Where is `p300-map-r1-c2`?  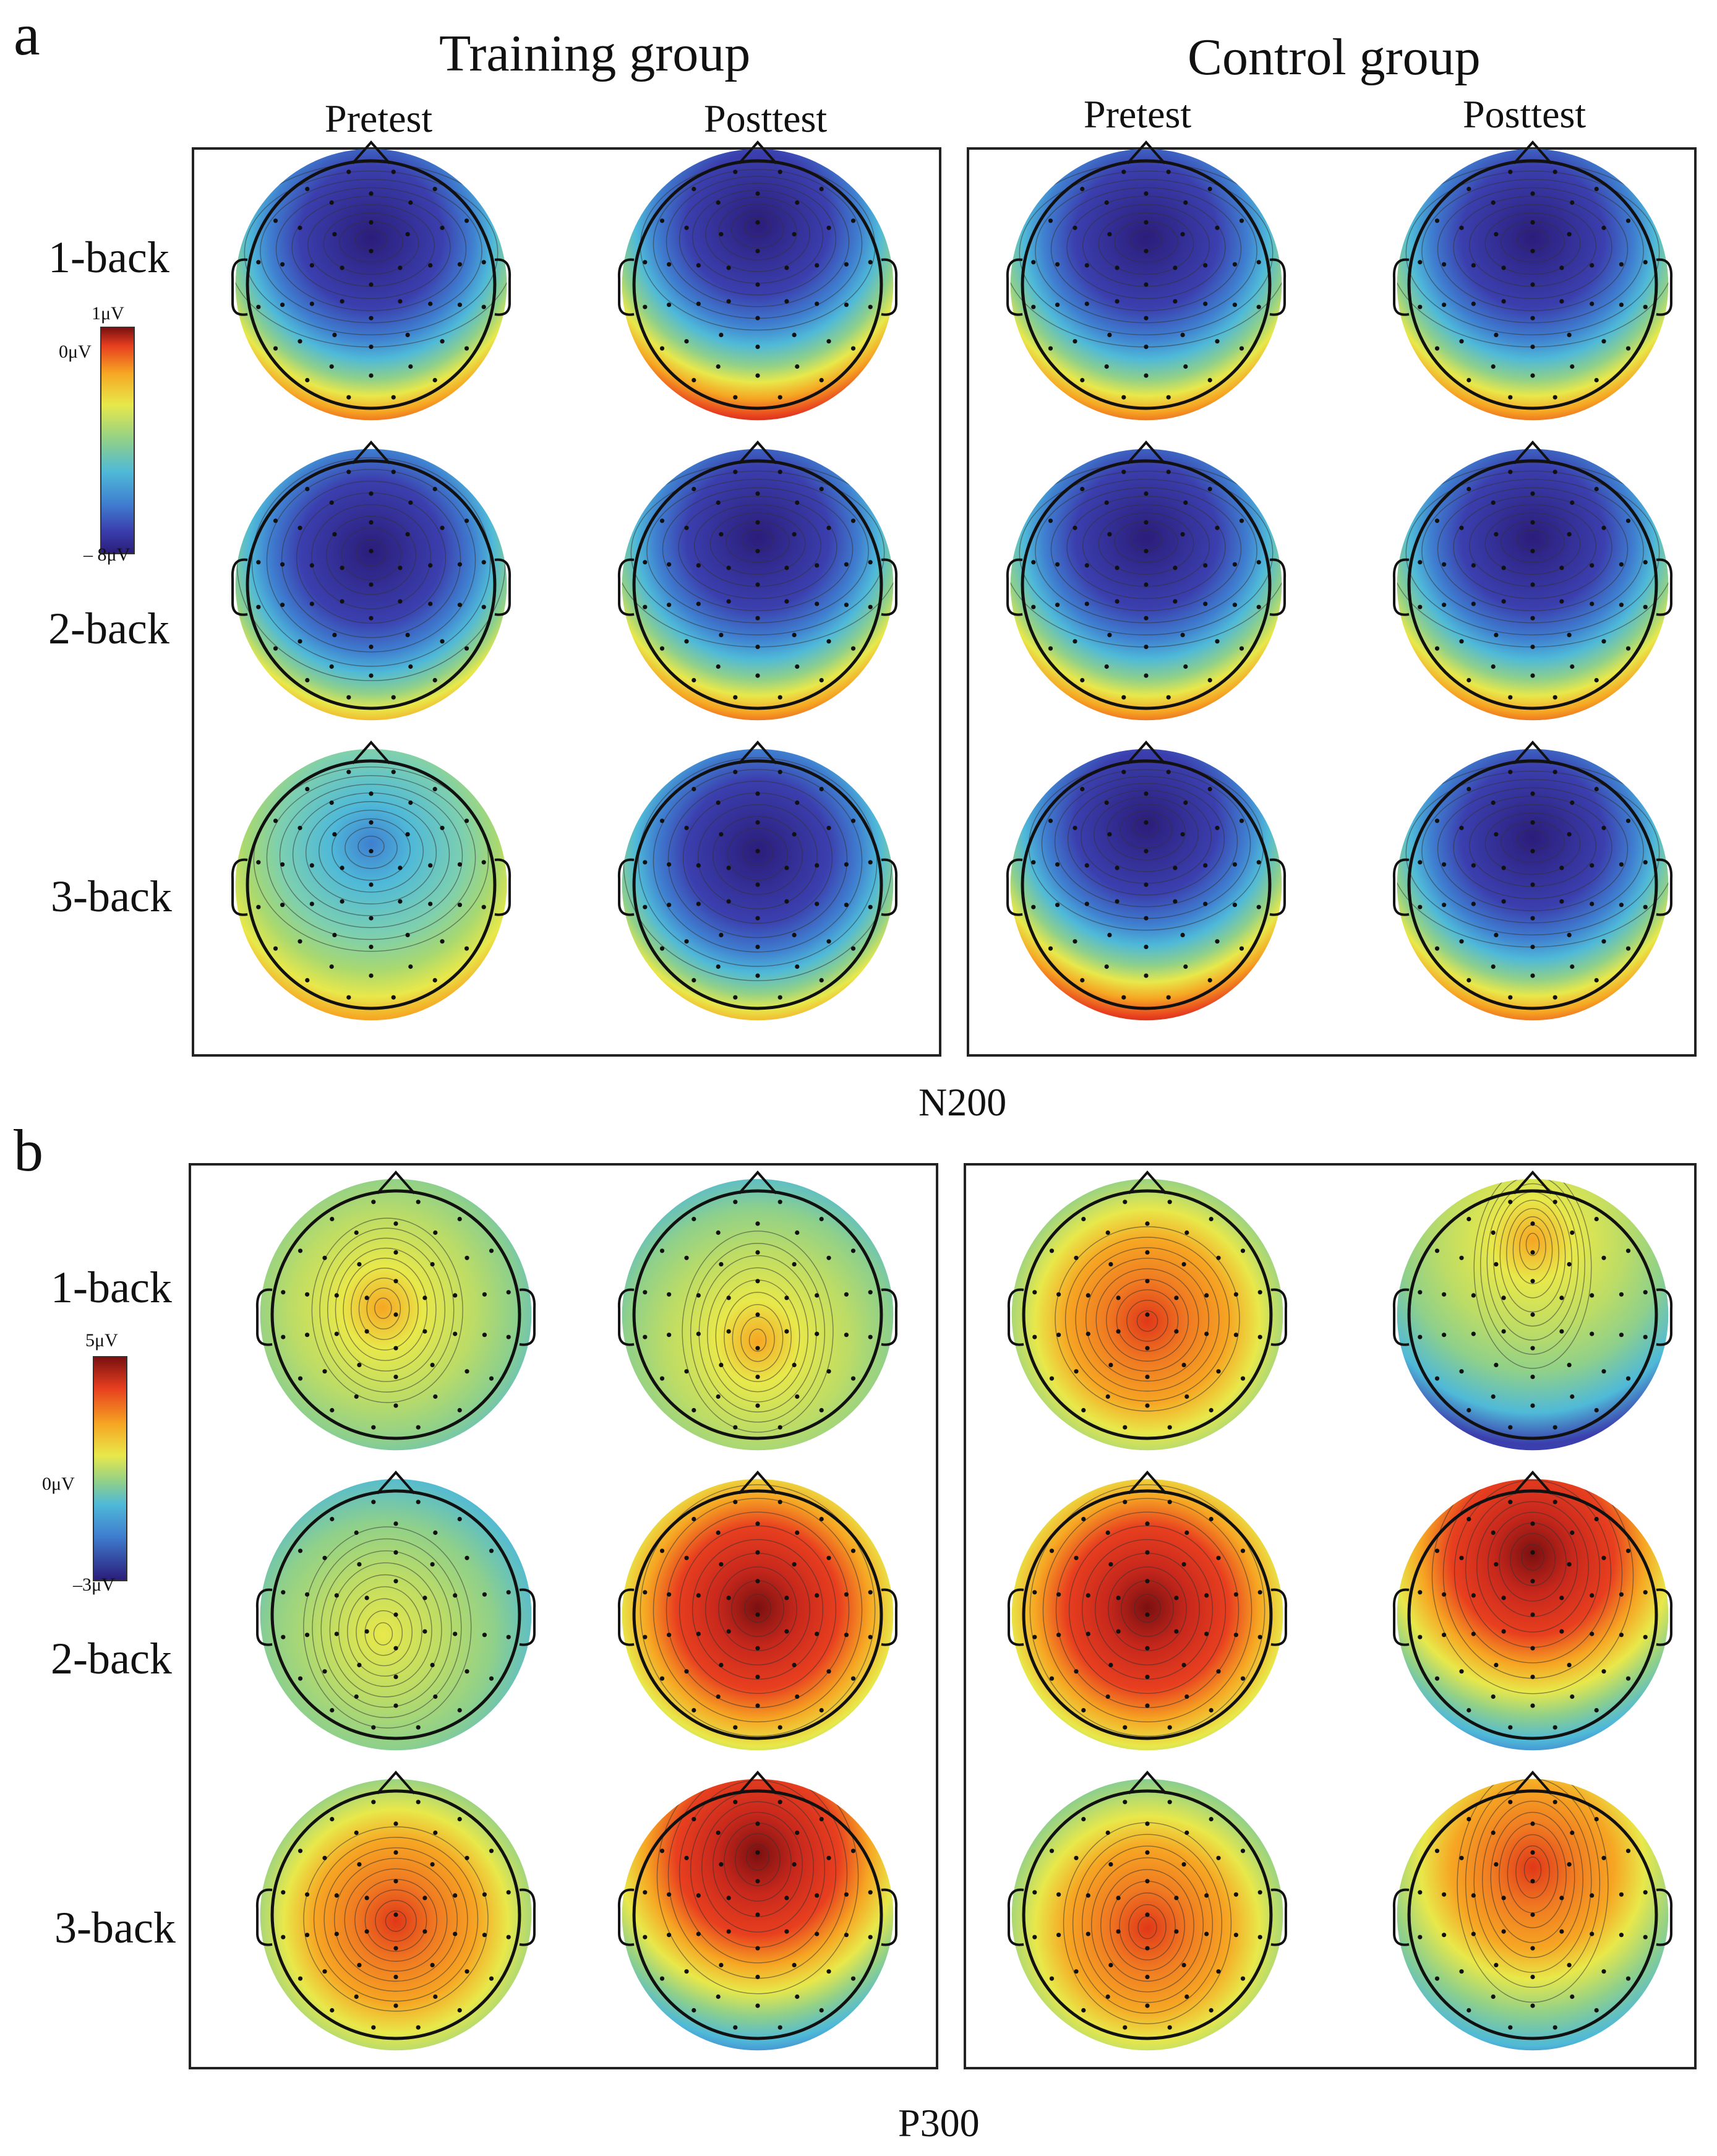
p300-map-r1-c2 is located at coordinates (1148, 1611).